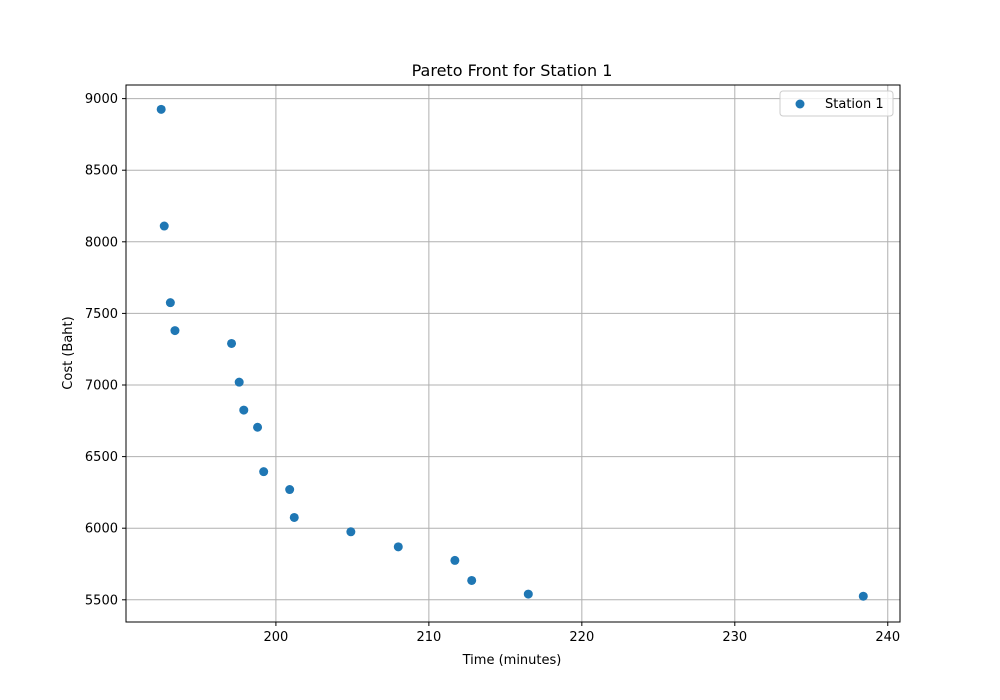 Image resolution: width=1000 pixels, height=700 pixels. I want to click on legend-frame, so click(836, 103).